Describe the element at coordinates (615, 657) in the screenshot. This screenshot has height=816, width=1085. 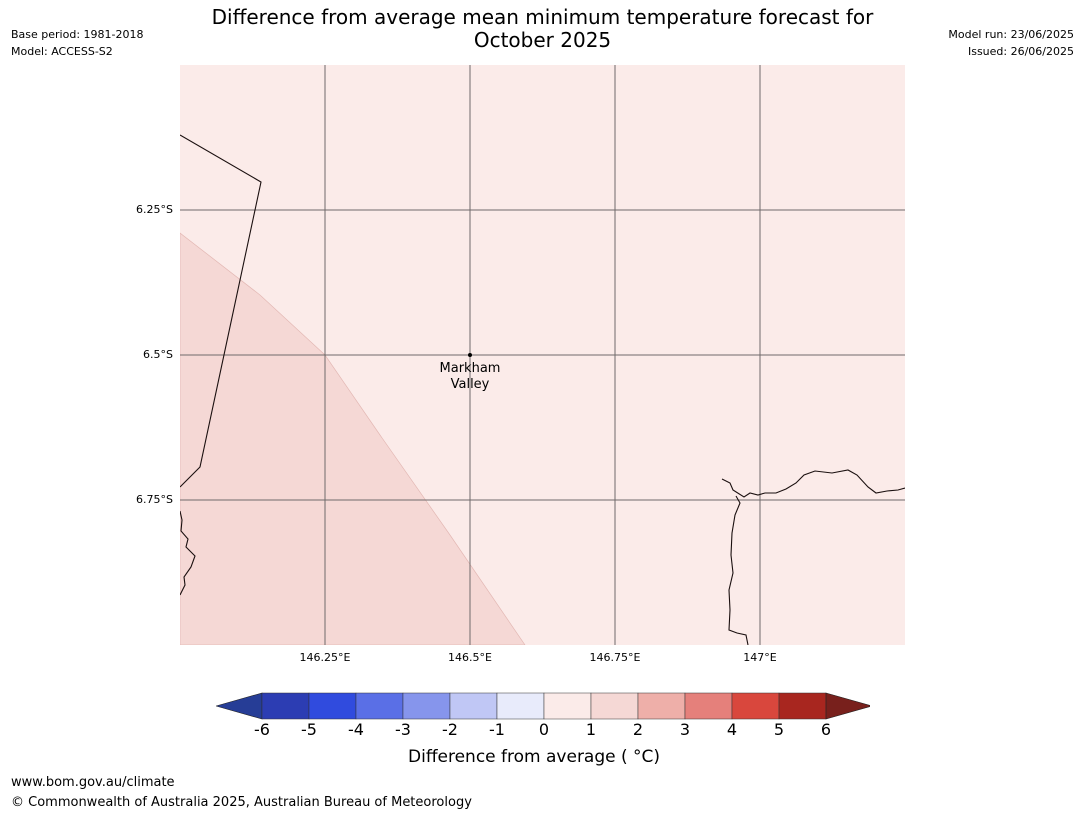
I see `lon-label-146-75: 146.75°E` at that location.